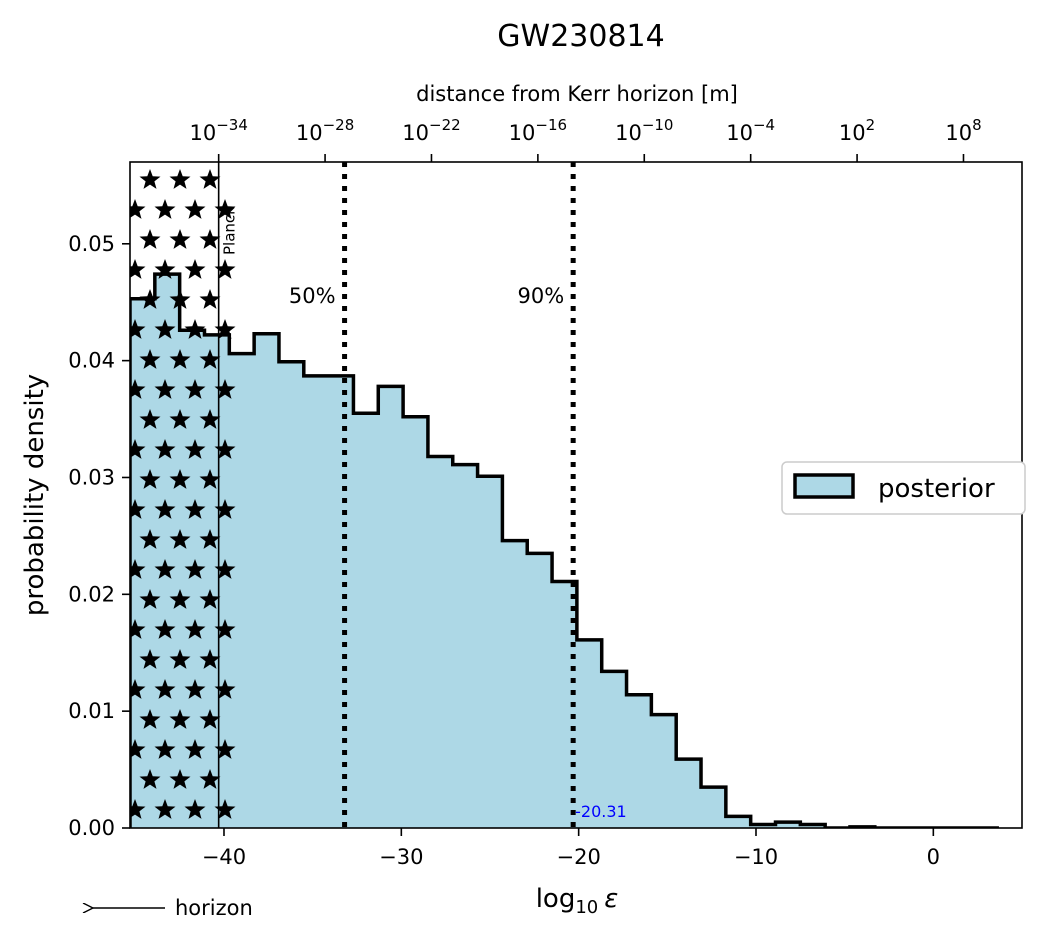 Image resolution: width=1043 pixels, height=938 pixels. Describe the element at coordinates (35, 495) in the screenshot. I see `y-axis-label: probability density` at that location.